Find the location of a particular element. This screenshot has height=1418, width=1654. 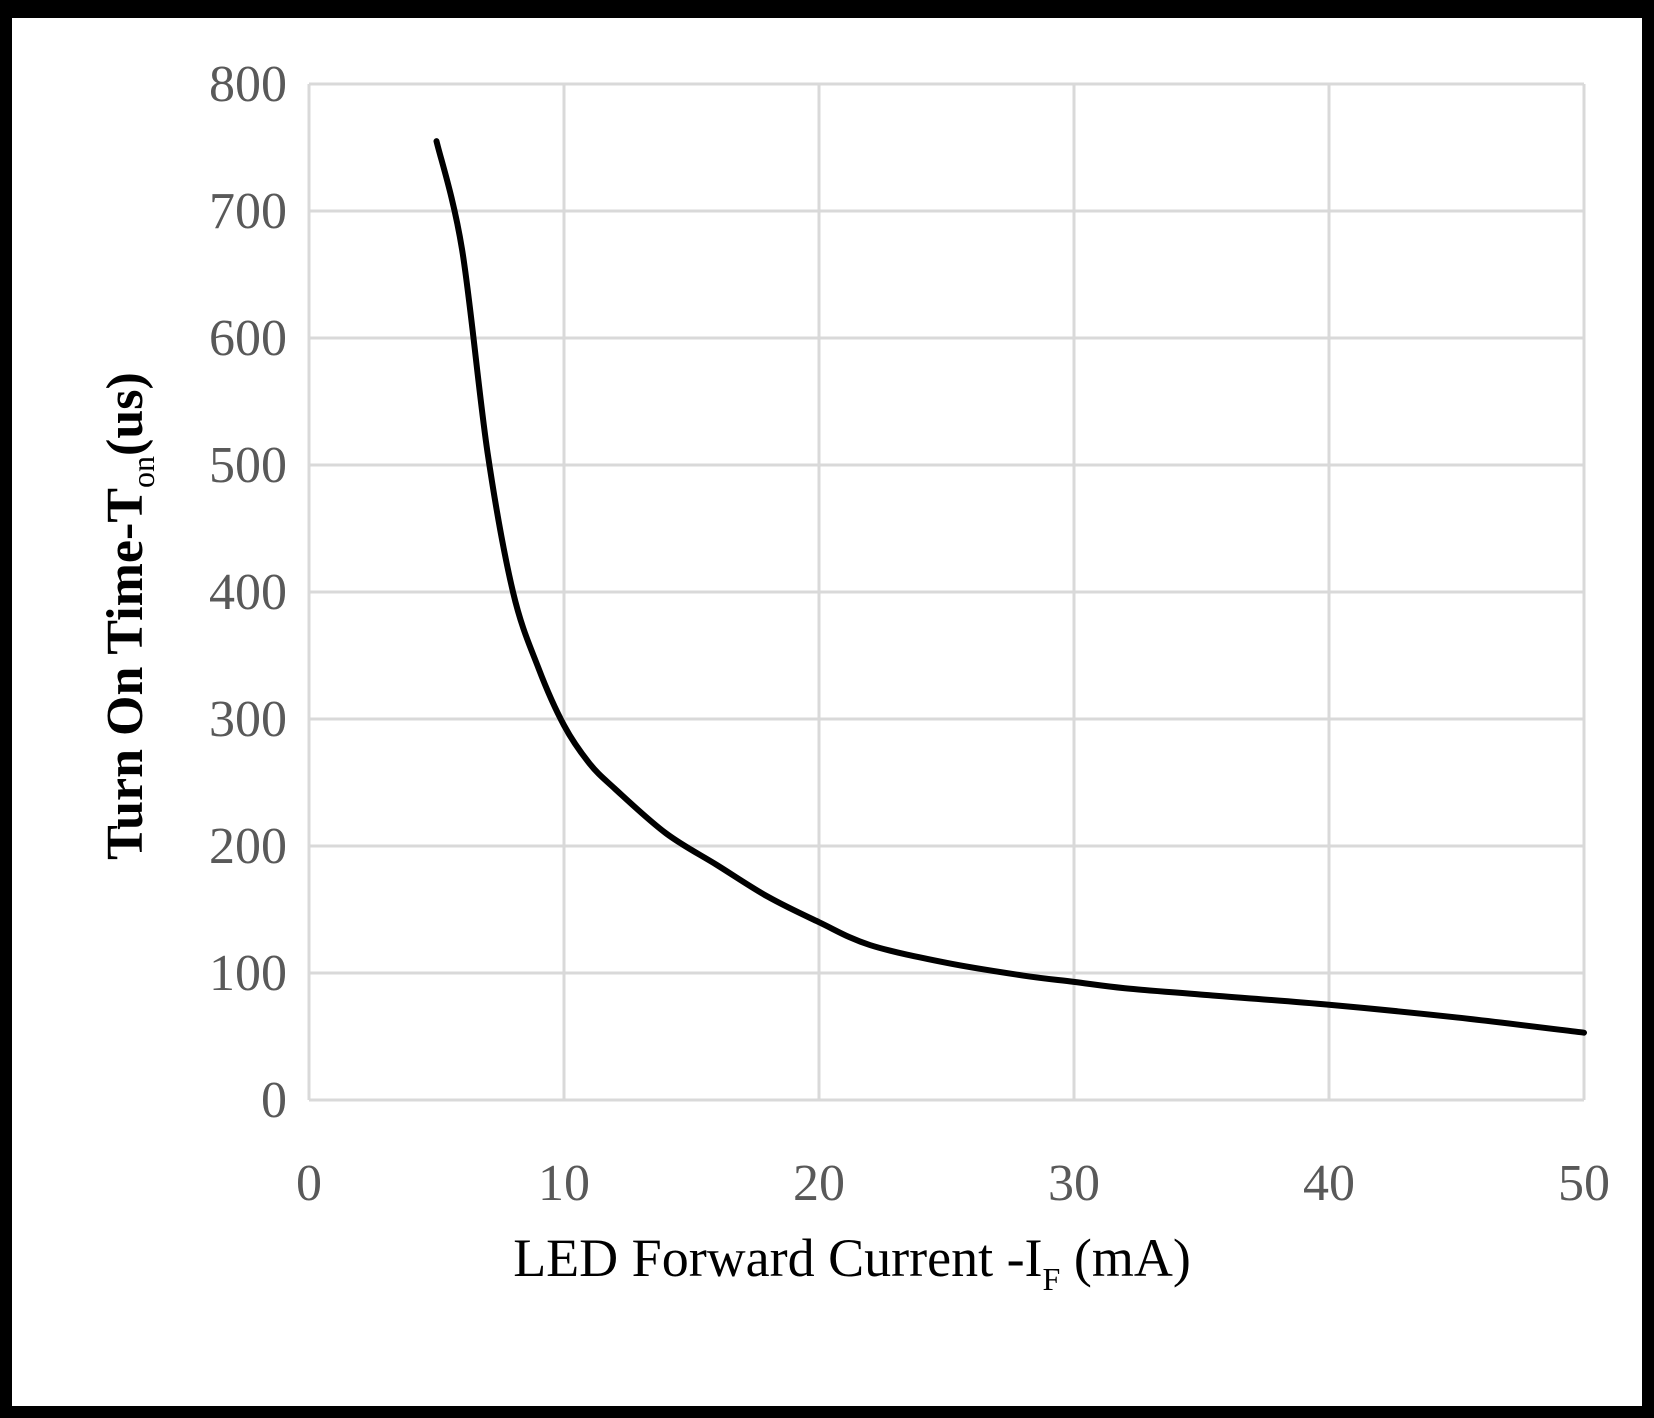

x-tick-label: 0 is located at coordinates (309, 1183).